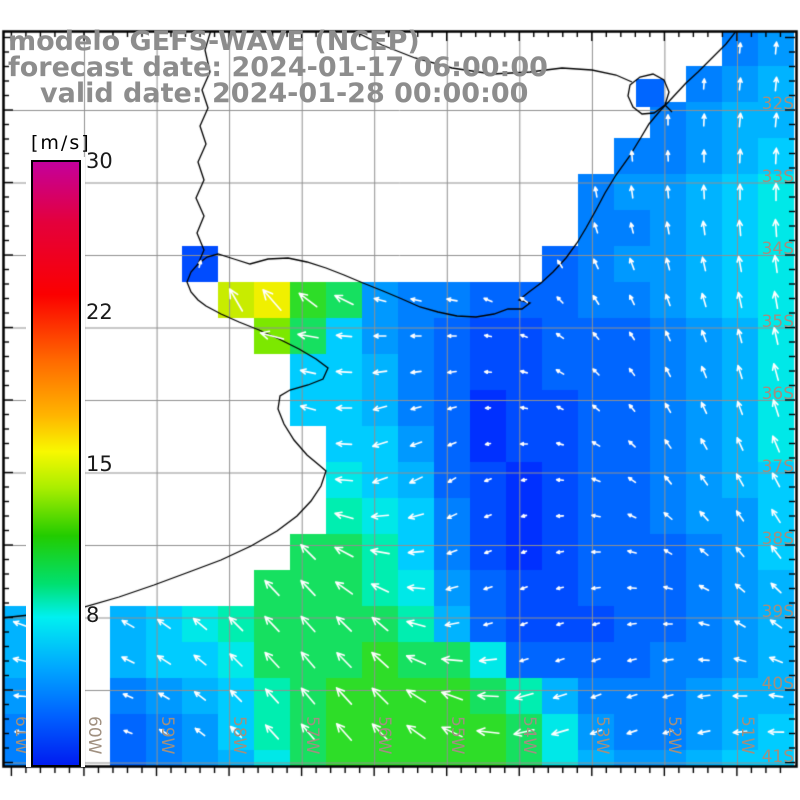 The image size is (800, 800). I want to click on lon-label: 57W, so click(311, 735).